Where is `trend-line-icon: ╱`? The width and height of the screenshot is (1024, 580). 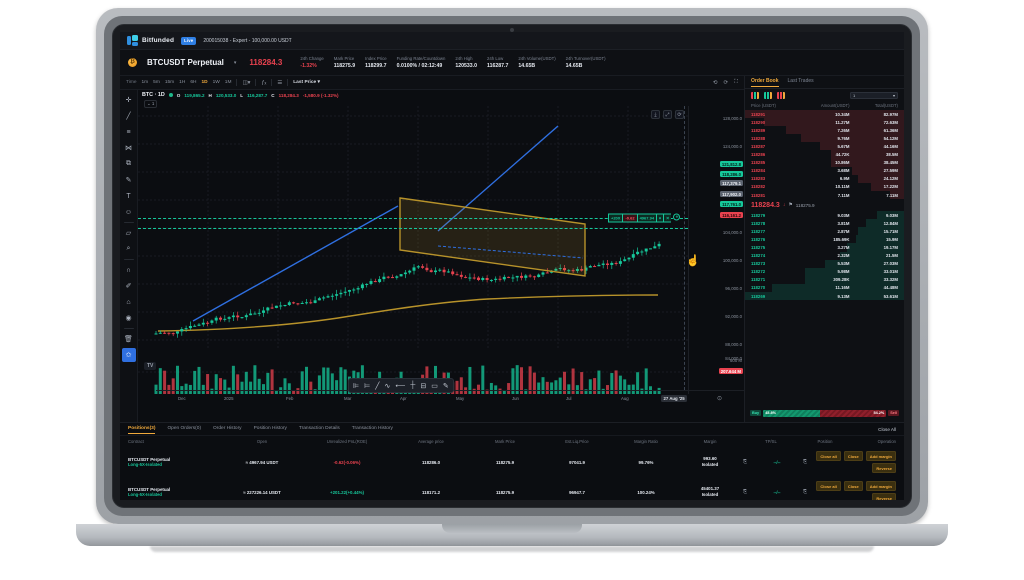
trend-line-icon: ╱ is located at coordinates (377, 386).